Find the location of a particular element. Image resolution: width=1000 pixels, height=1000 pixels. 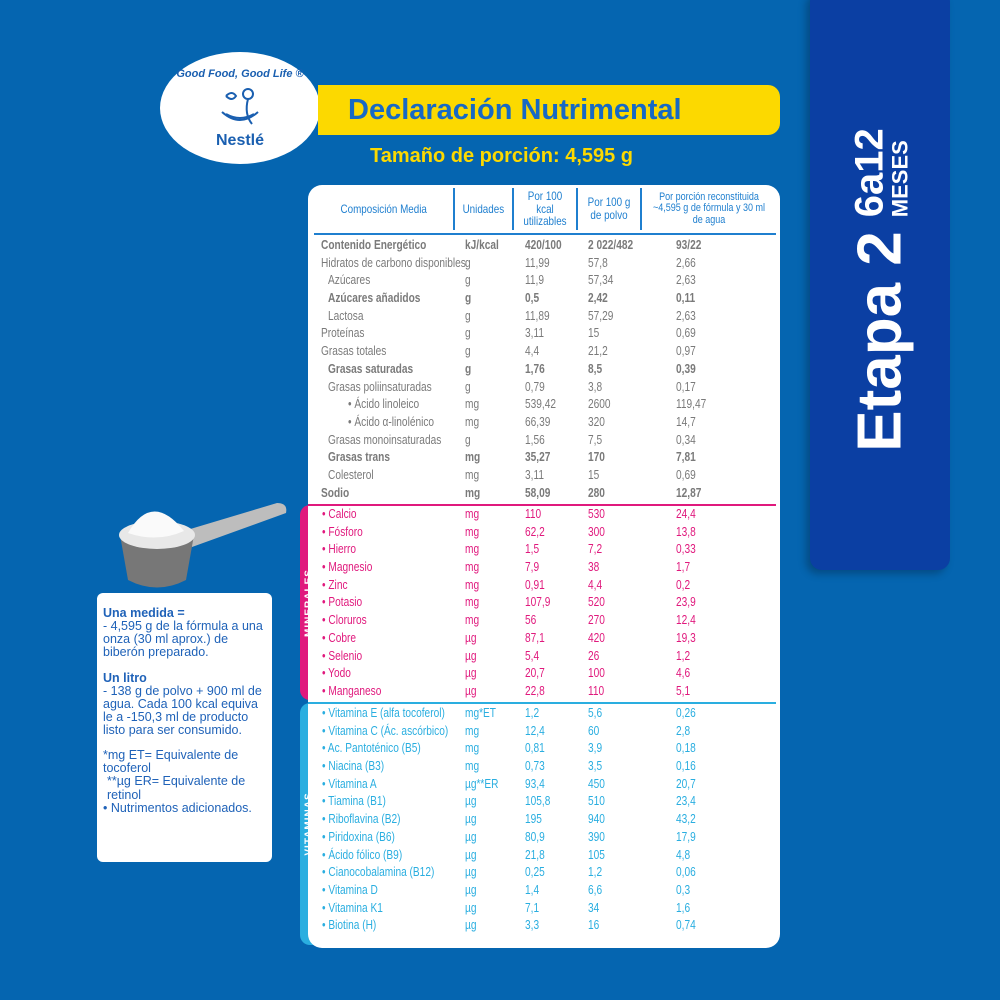

stage-panel: Etapa 2 6a12 MESES is located at coordinates (880, 285).